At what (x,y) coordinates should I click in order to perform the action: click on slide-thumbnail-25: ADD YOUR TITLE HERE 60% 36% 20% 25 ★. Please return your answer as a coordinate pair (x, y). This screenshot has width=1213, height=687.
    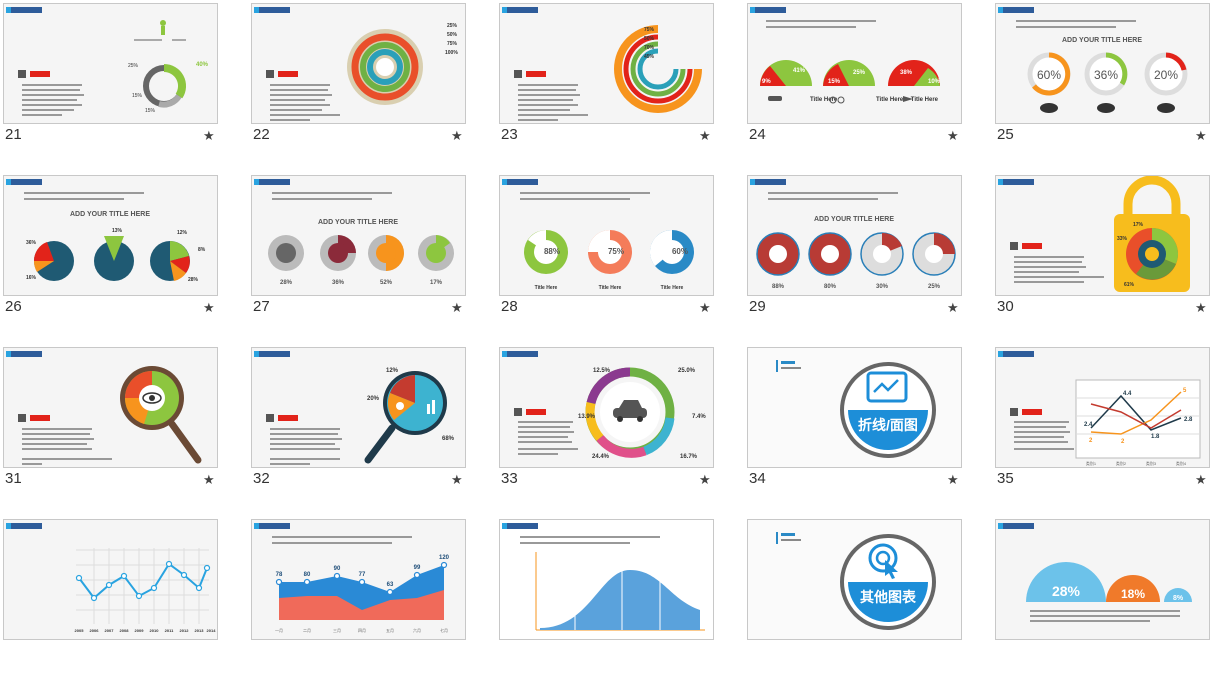
    Looking at the image, I should click on (1102, 85).